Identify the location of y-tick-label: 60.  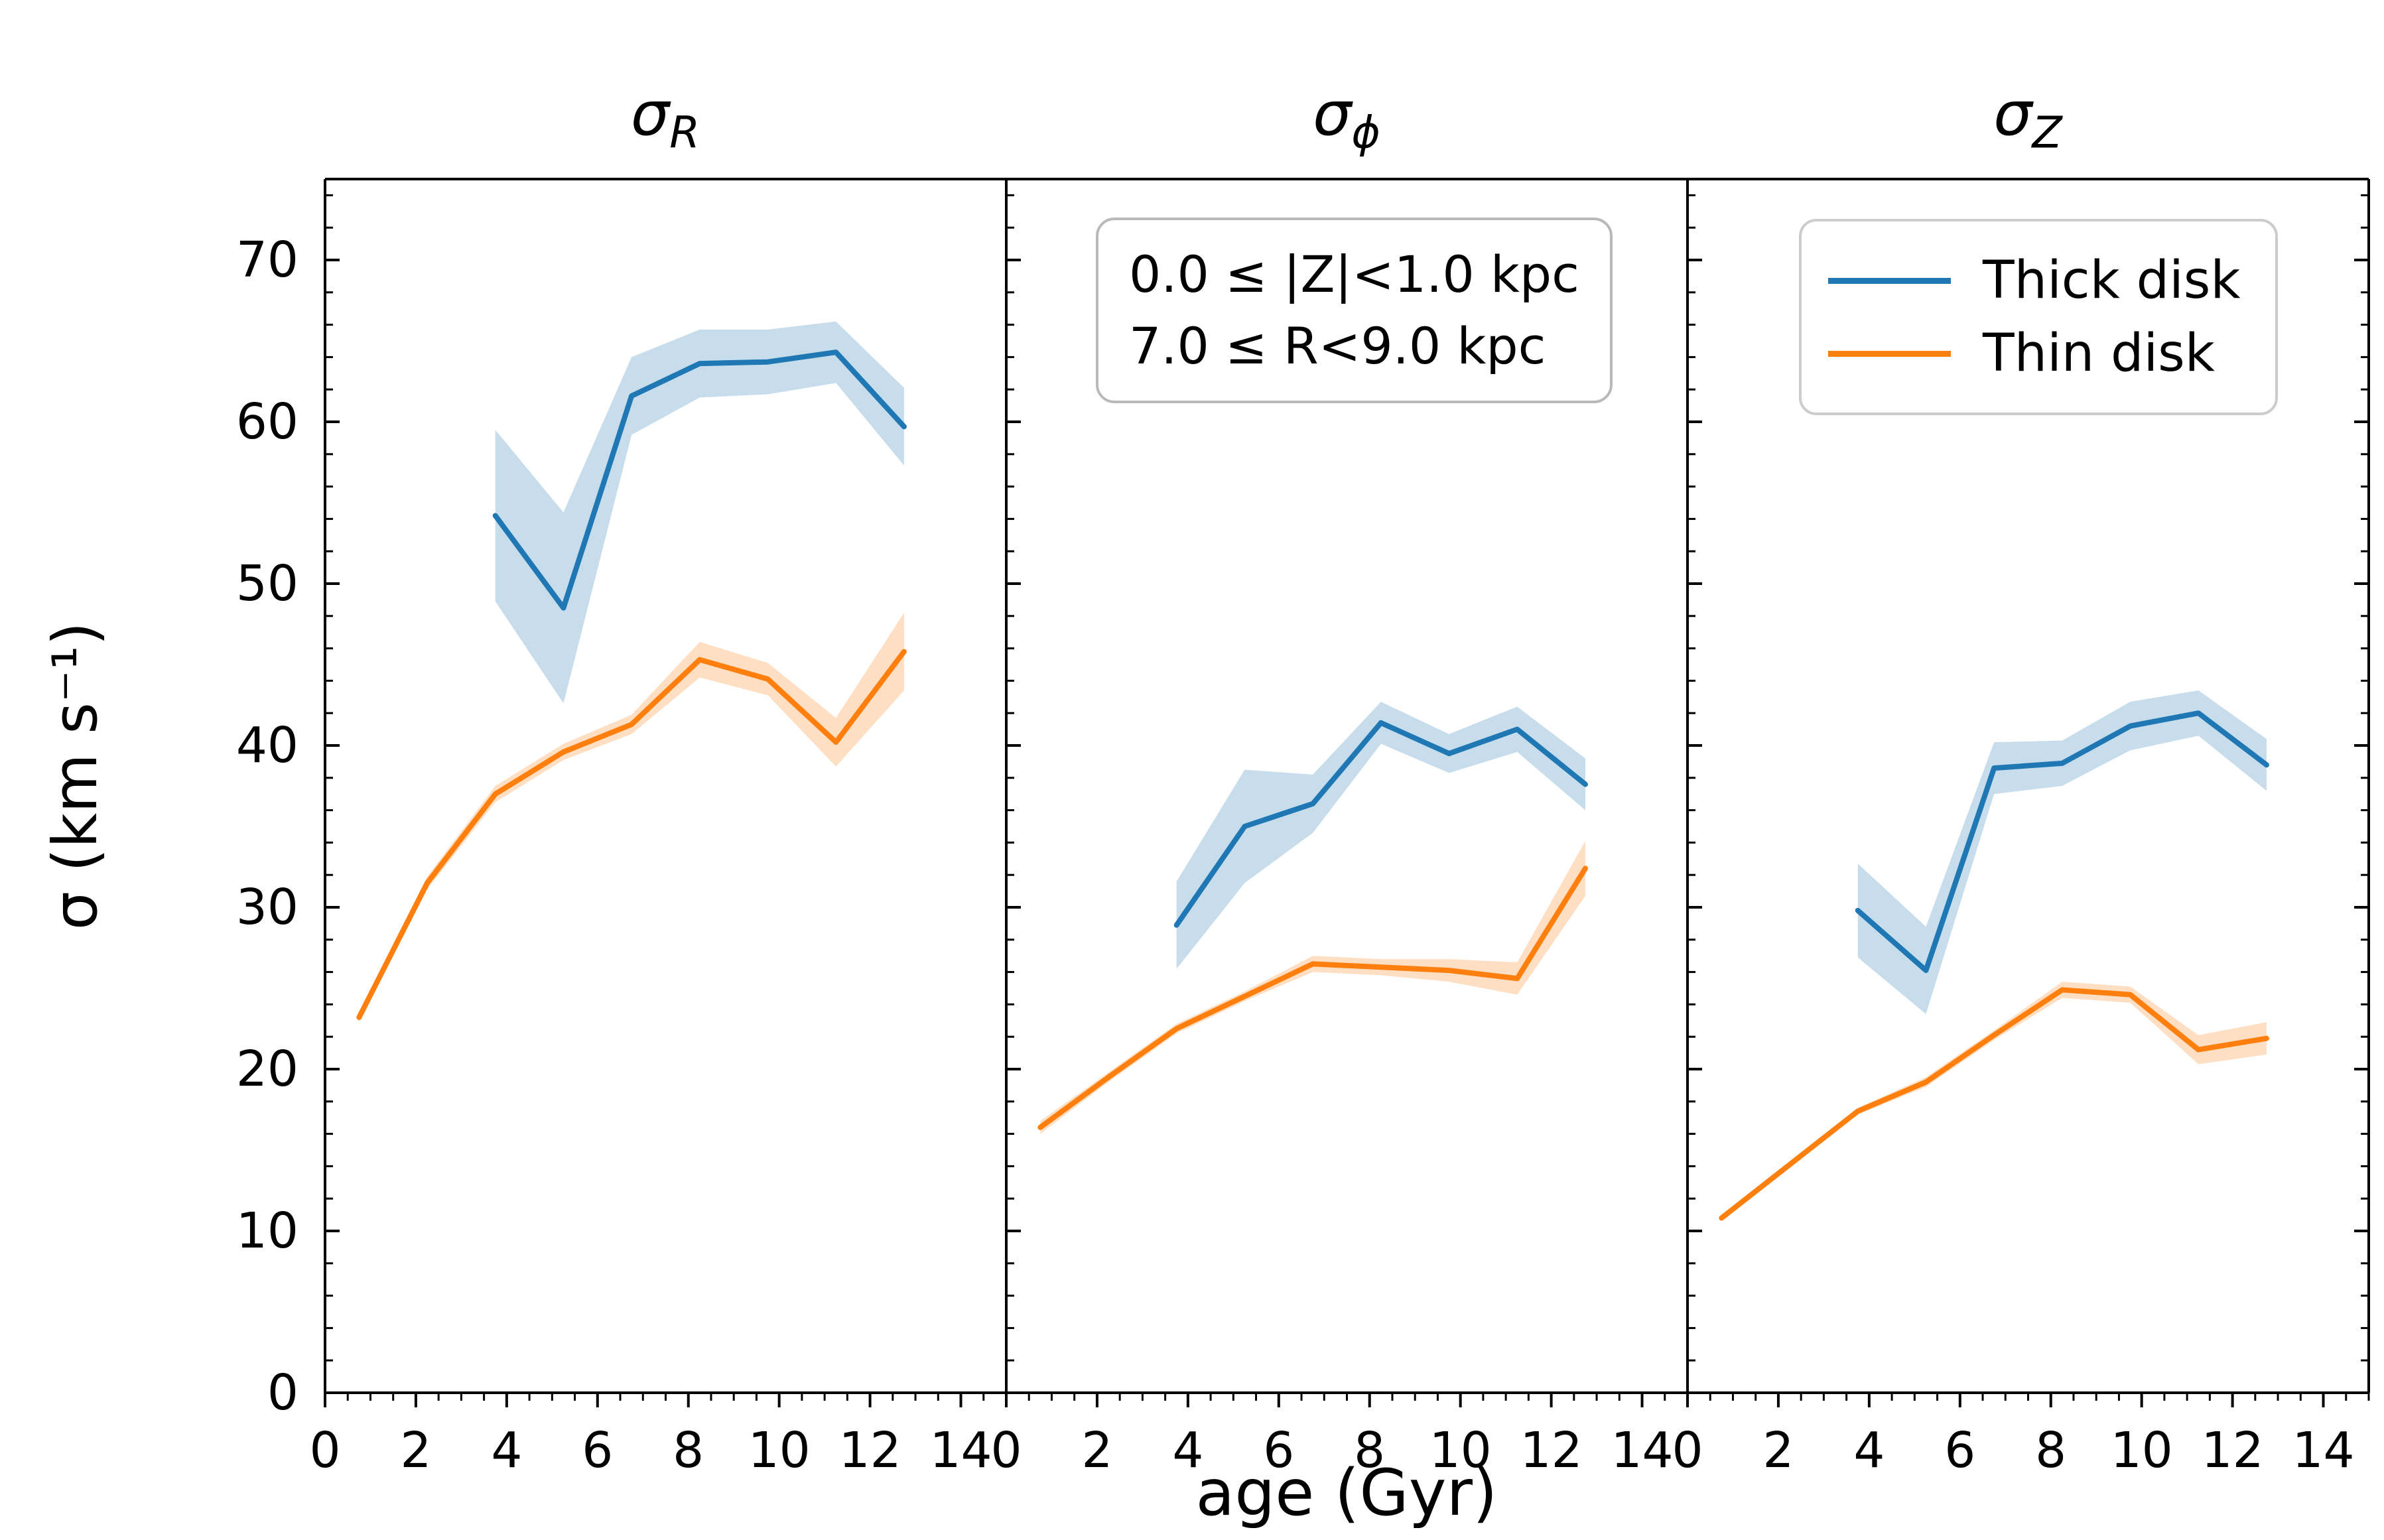
(267, 421).